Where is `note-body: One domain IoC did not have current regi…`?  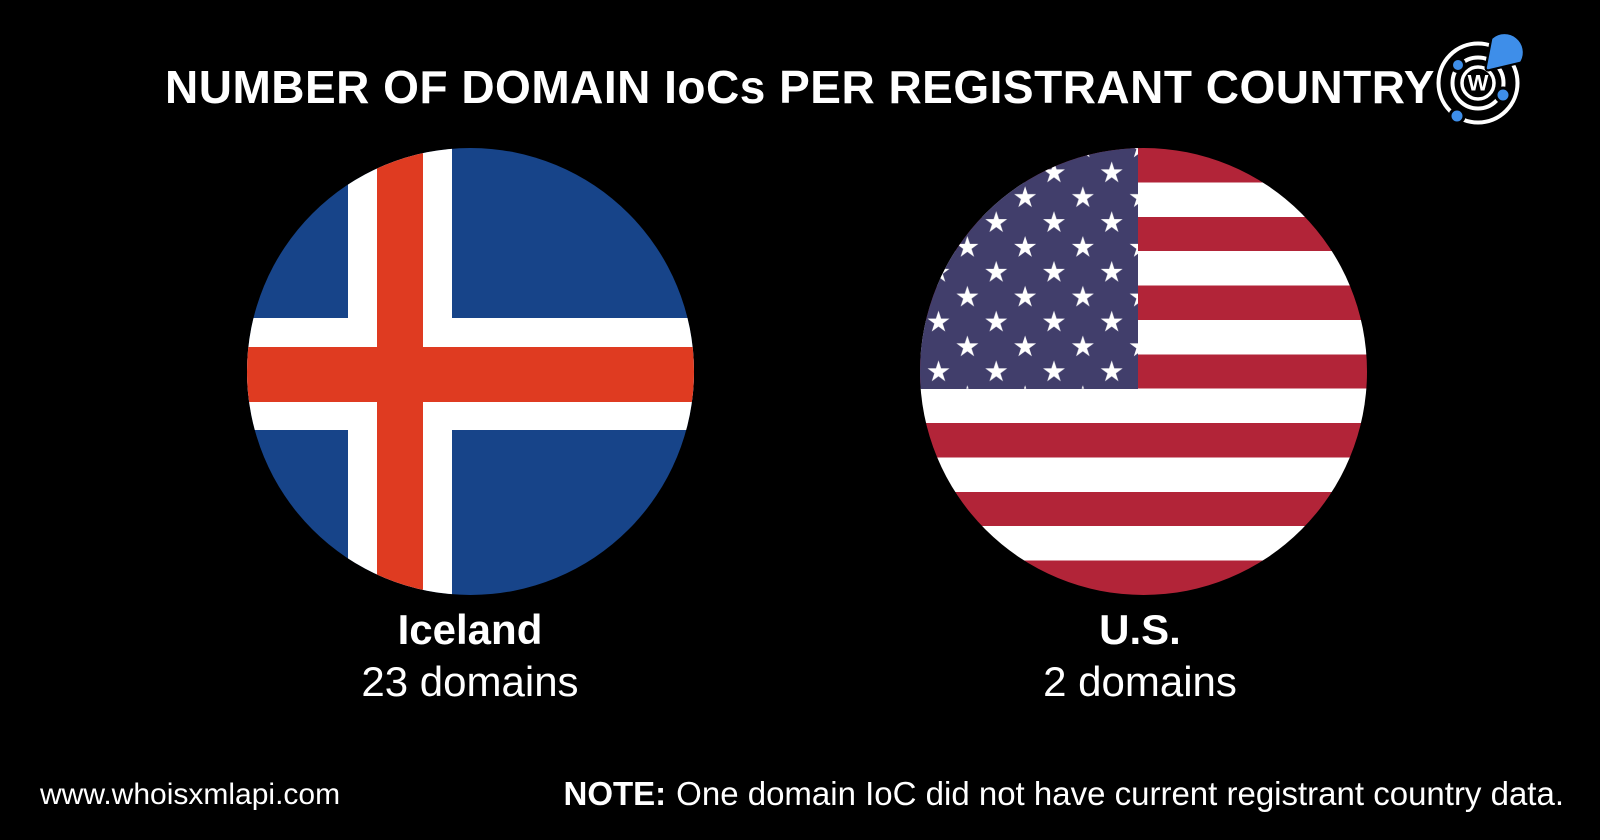
note-body: One domain IoC did not have current regi… is located at coordinates (1120, 793).